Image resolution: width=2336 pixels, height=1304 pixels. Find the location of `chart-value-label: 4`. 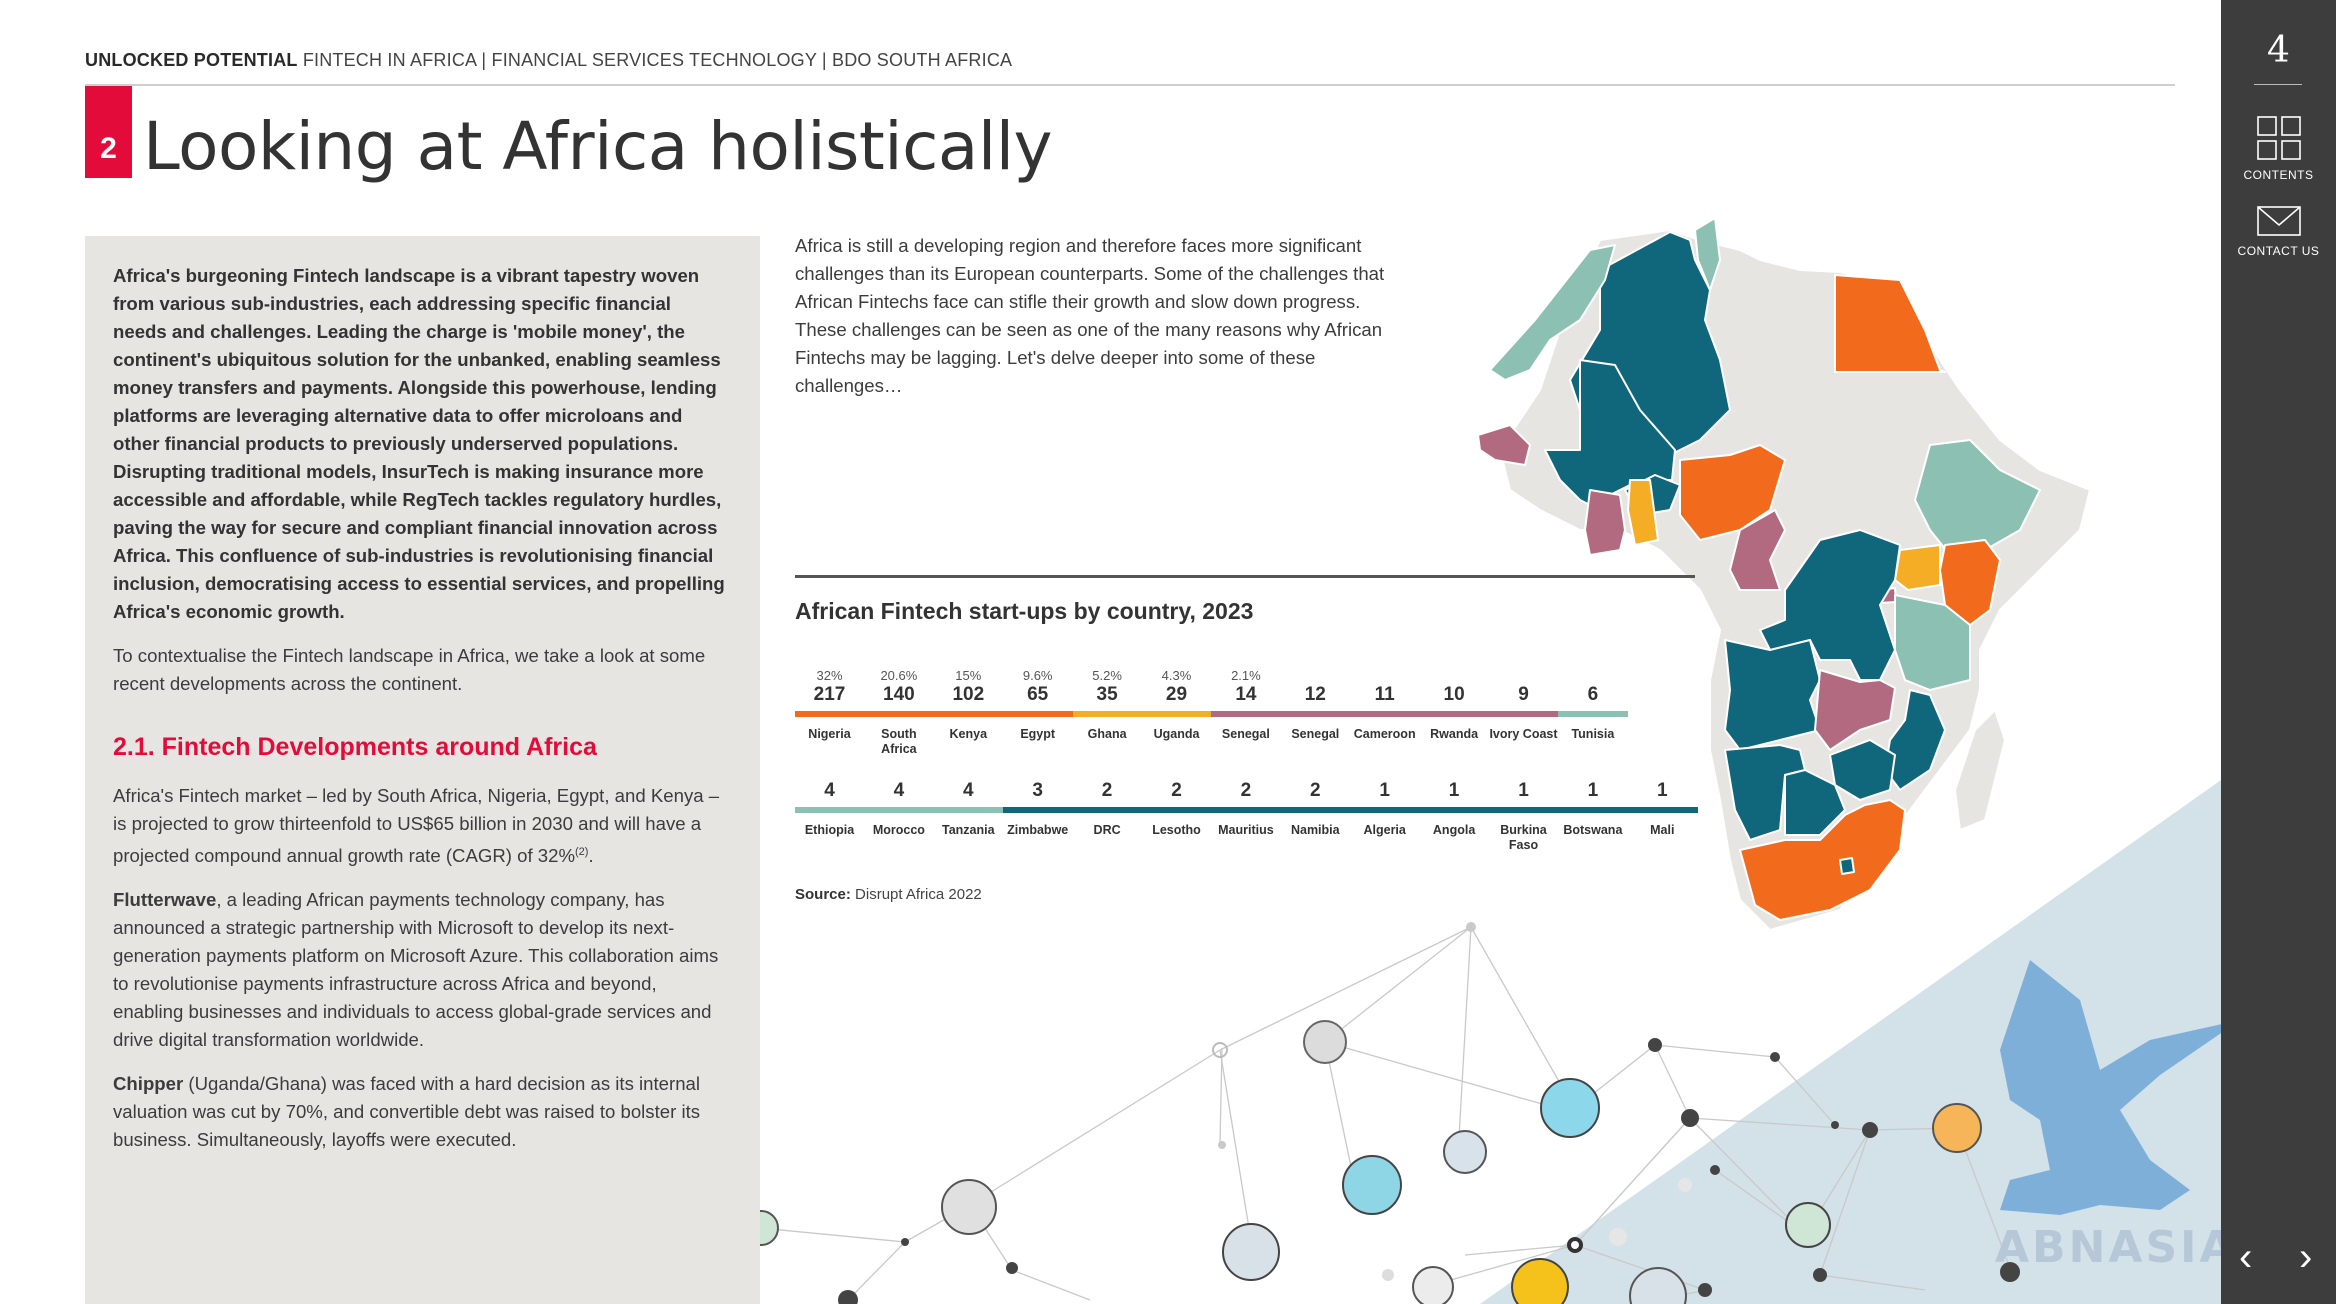

chart-value-label: 4 is located at coordinates (829, 790).